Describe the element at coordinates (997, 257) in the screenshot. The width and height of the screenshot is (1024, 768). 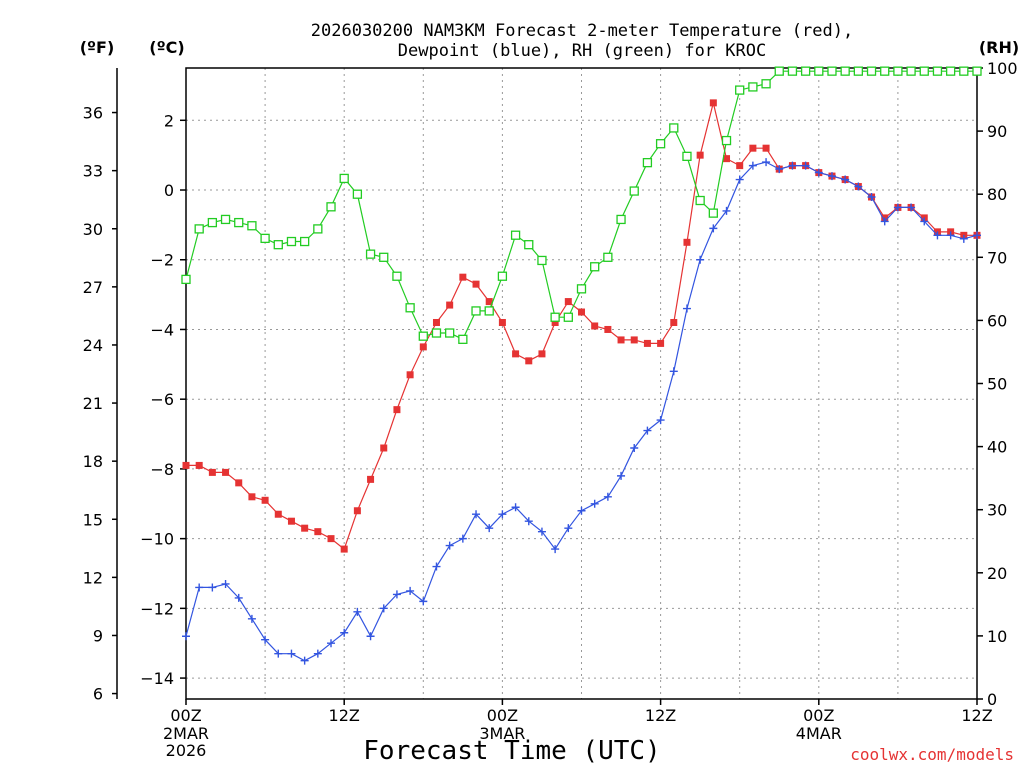
I see `rh-tick-label: 70` at that location.